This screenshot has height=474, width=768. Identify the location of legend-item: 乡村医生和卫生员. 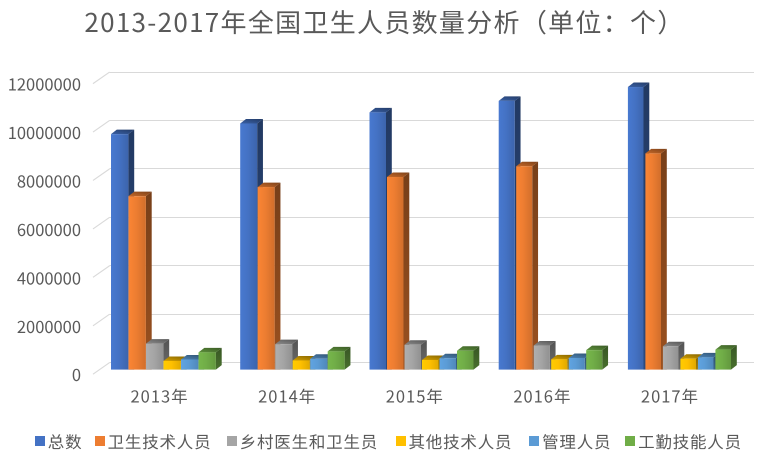
(302, 440).